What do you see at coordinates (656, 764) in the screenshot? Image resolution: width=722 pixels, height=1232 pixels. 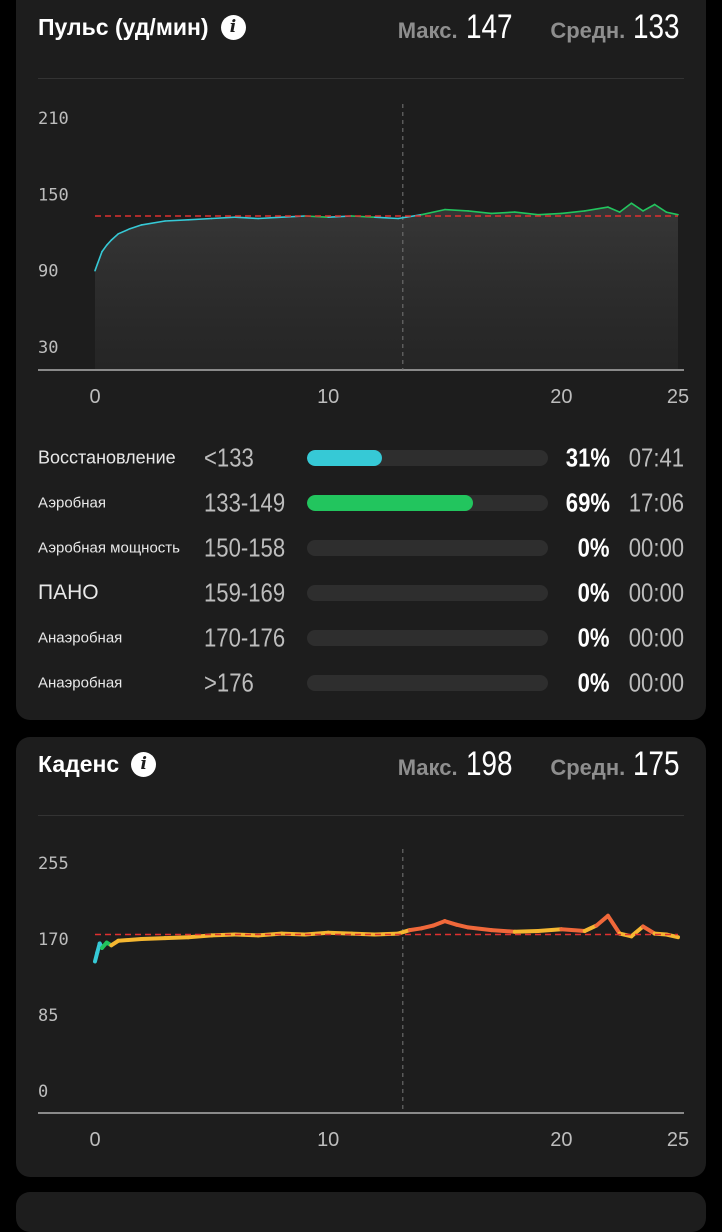 I see `avg-value: 175` at bounding box center [656, 764].